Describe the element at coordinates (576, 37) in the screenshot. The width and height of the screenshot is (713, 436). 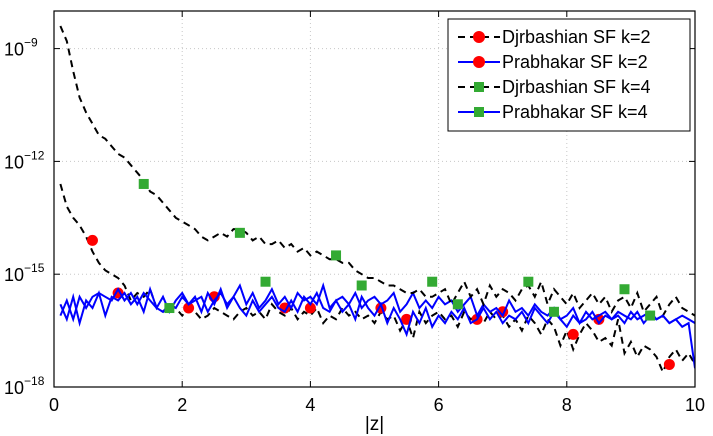
I see `legend-entry-label: Djrbashian SF k=2` at that location.